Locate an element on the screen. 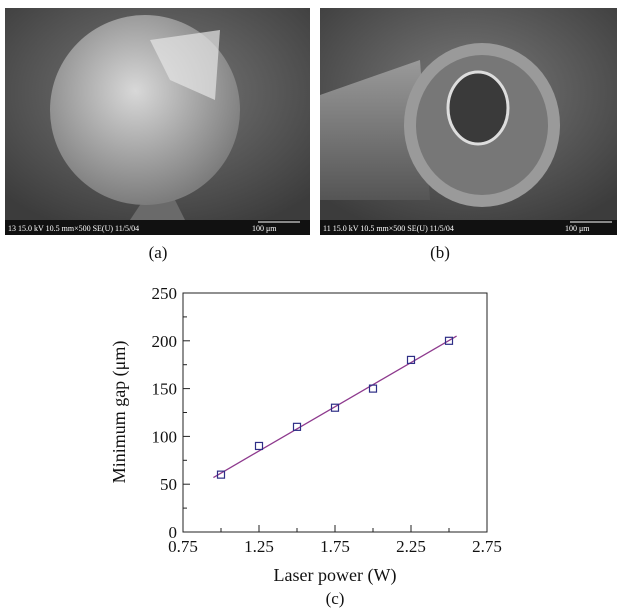  panel-label: (b) is located at coordinates (440, 252).